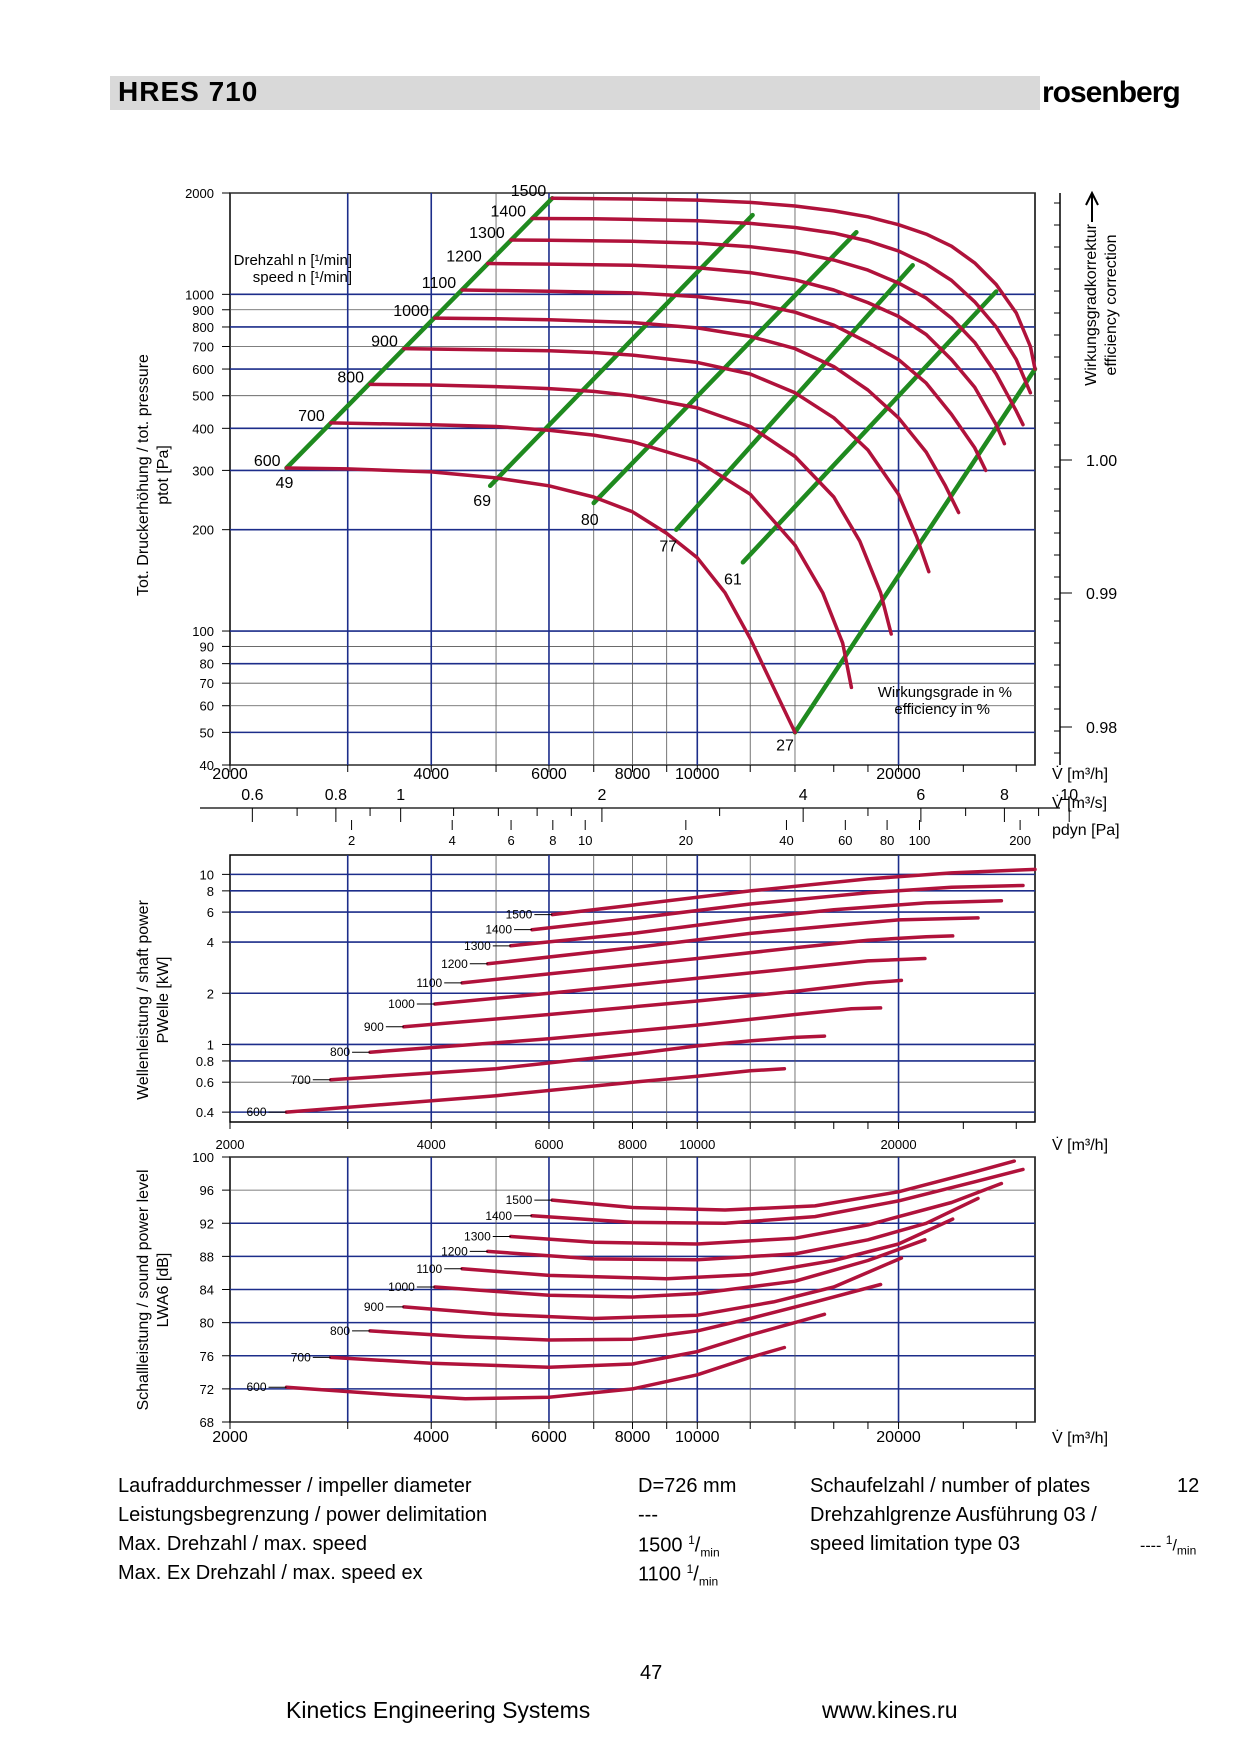 The image size is (1240, 1755). Describe the element at coordinates (143, 1289) in the screenshot. I see `y-axis-label: Schallleistung / sound power level` at that location.